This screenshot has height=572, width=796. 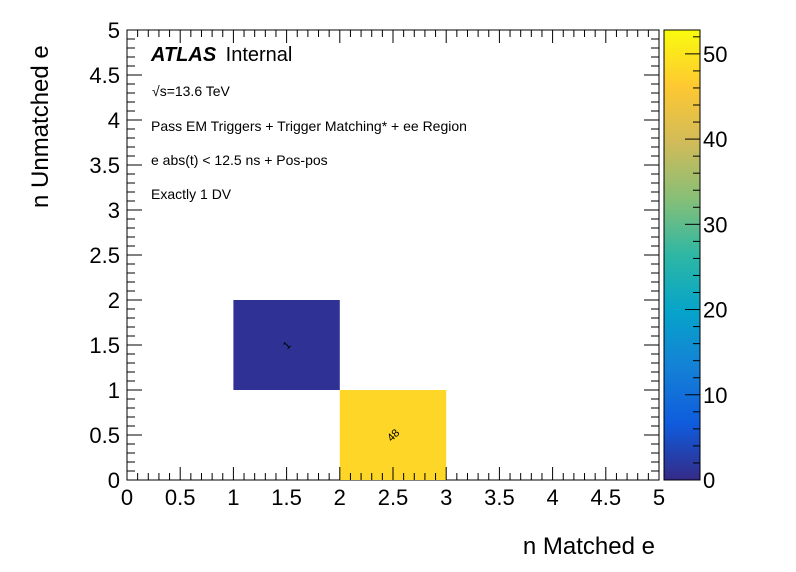 I want to click on y-tick-label: 3, so click(x=114, y=210).